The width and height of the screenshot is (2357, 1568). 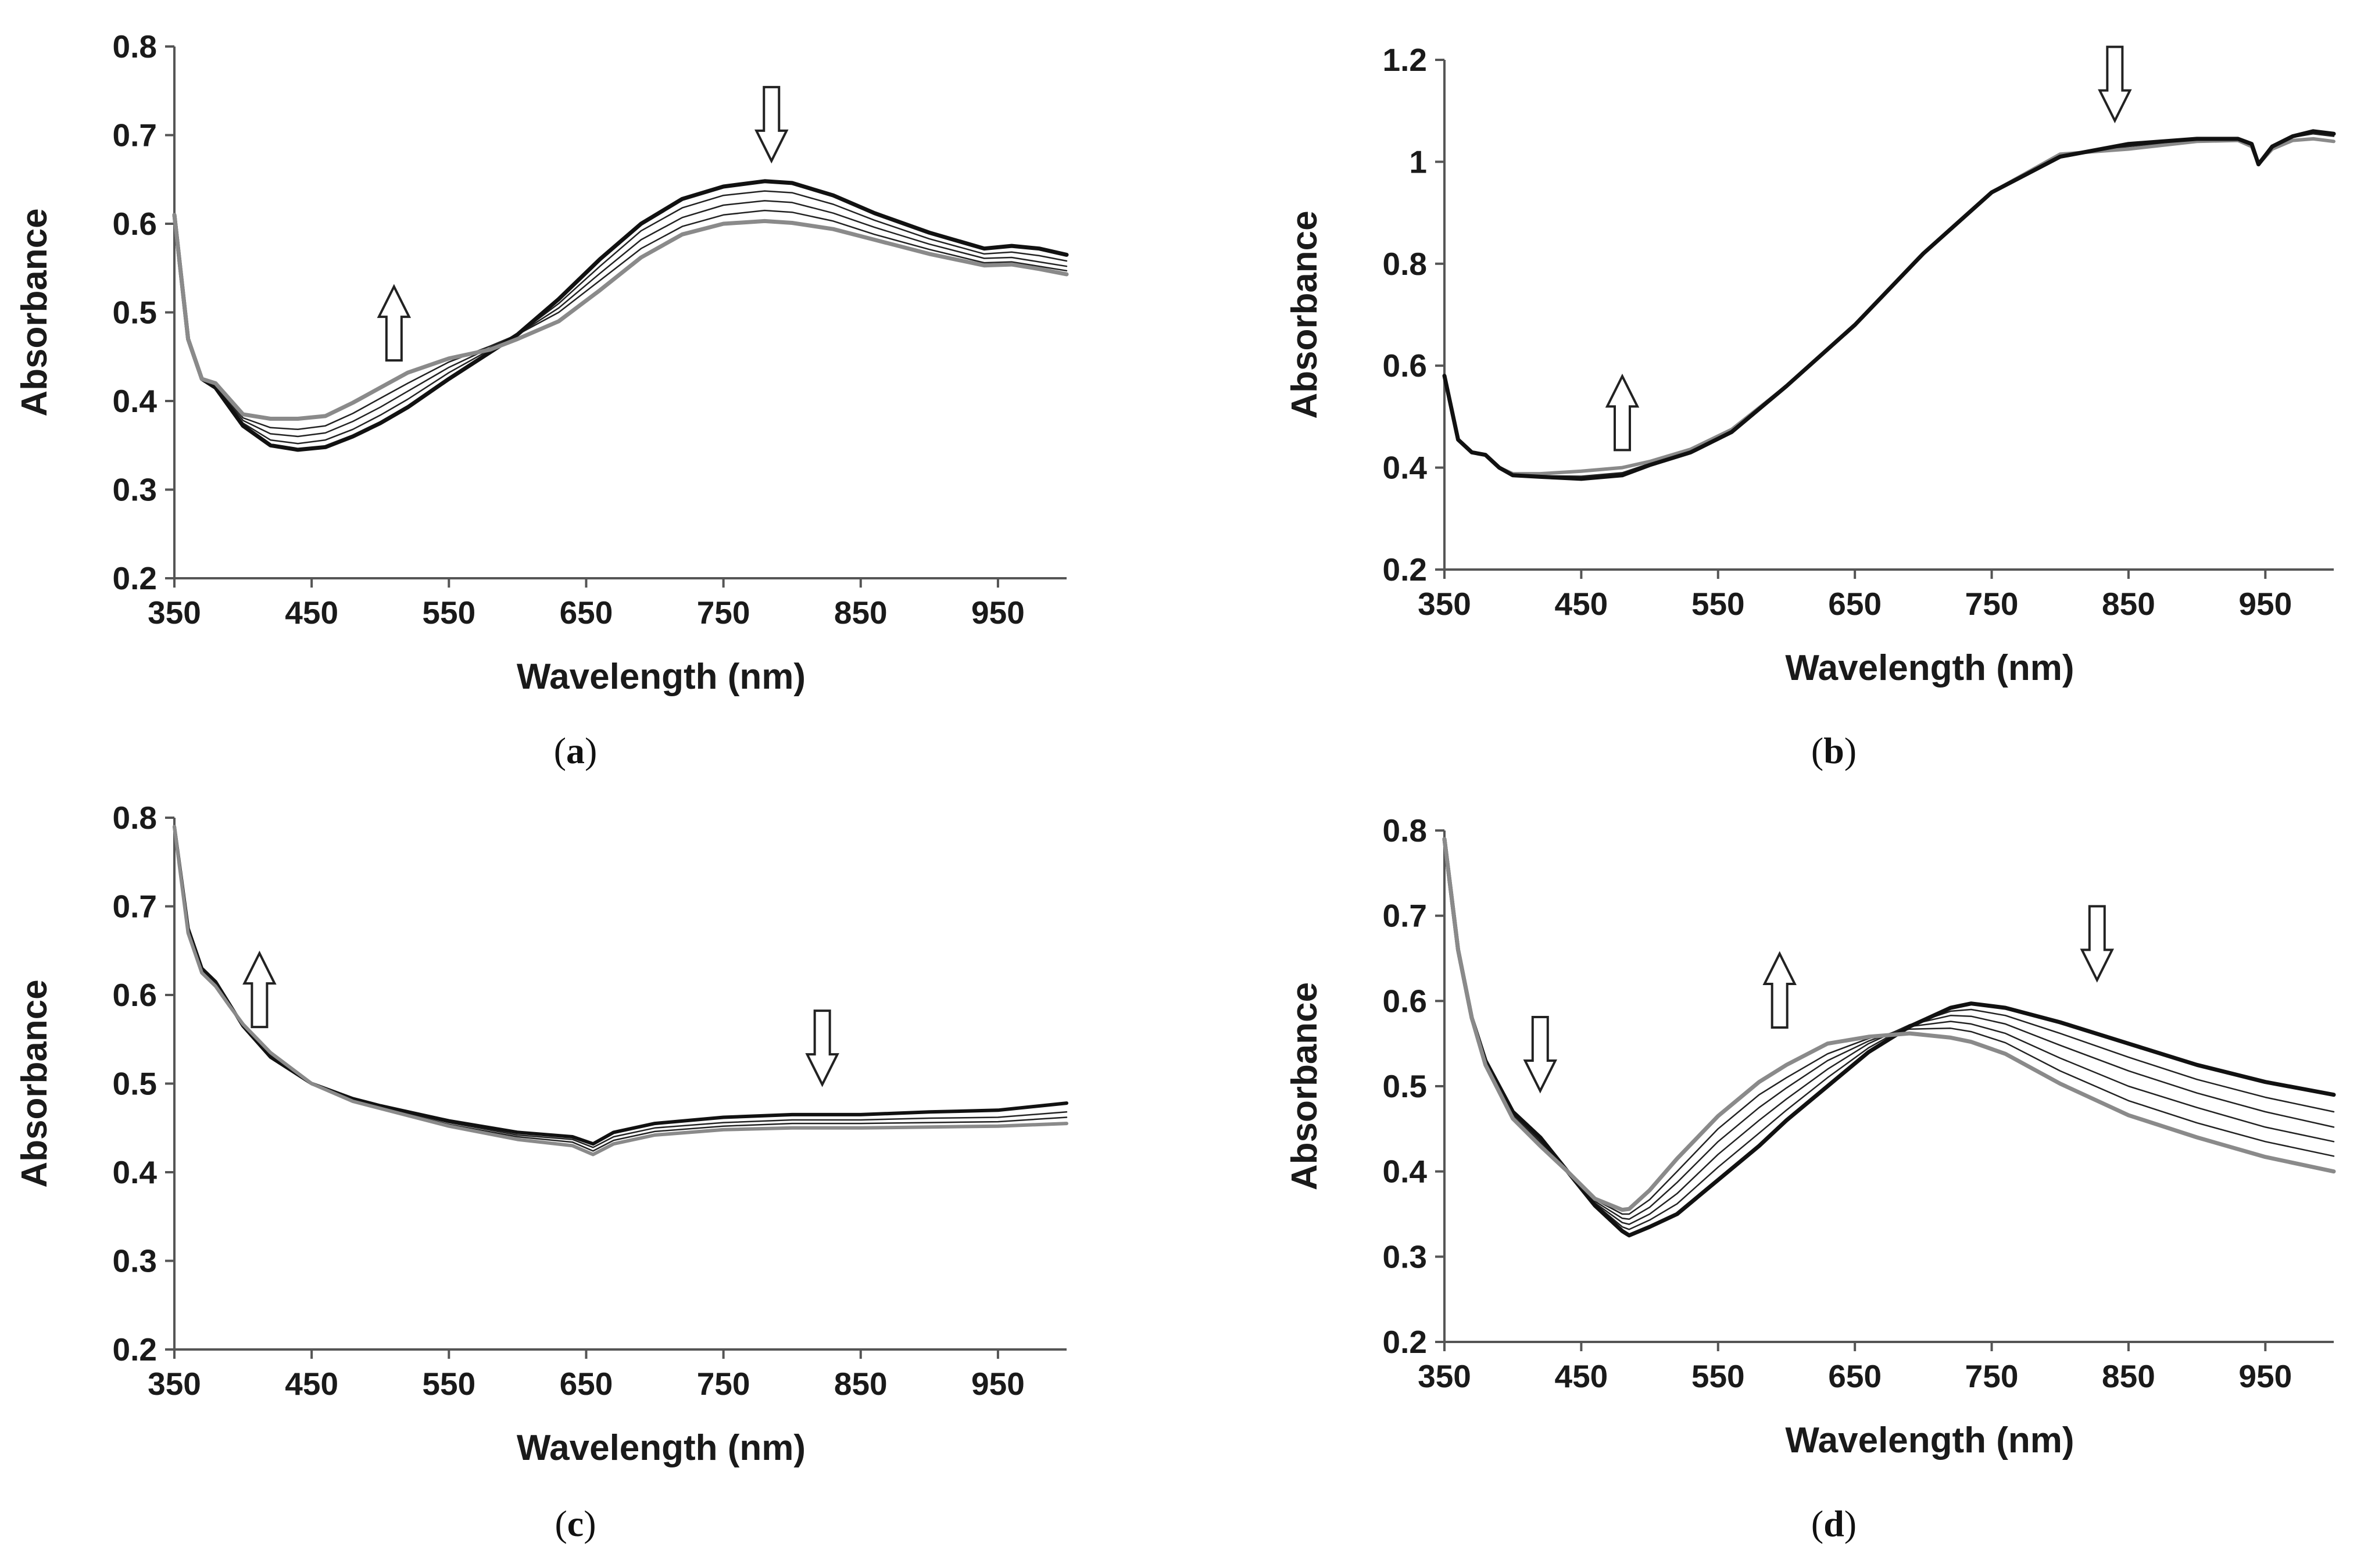 I want to click on caption-c: (c), so click(x=575, y=1523).